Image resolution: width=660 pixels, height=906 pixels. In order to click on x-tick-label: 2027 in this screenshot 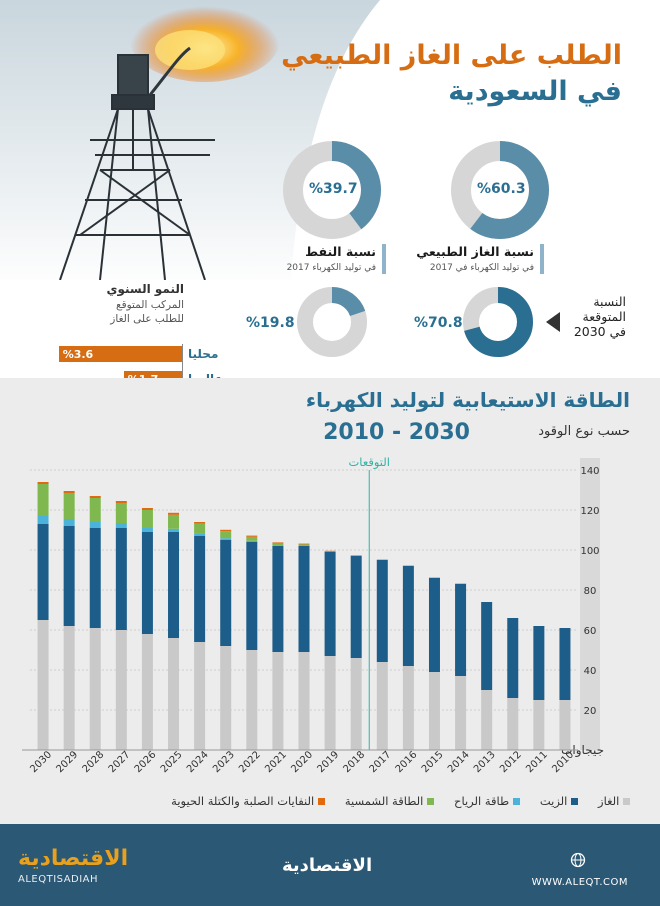, I will do `click(120, 762)`.